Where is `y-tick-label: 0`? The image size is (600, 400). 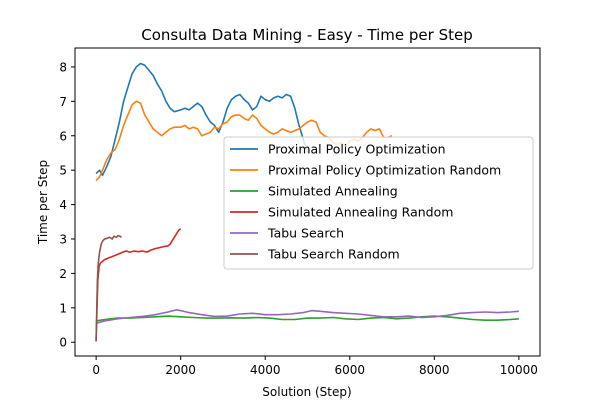 y-tick-label: 0 is located at coordinates (63, 343).